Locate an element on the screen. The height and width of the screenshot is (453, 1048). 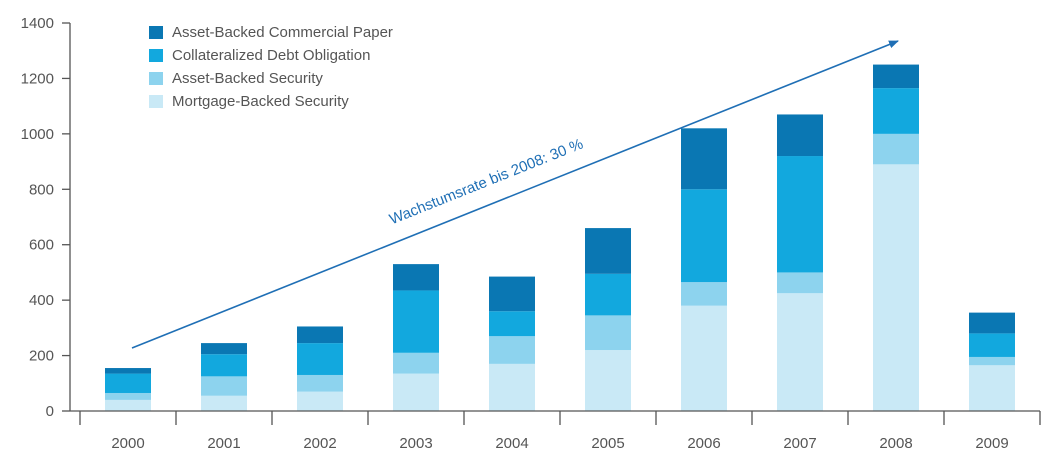
bar-segment-2000-asset-backed-commercial-paper is located at coordinates (128, 371).